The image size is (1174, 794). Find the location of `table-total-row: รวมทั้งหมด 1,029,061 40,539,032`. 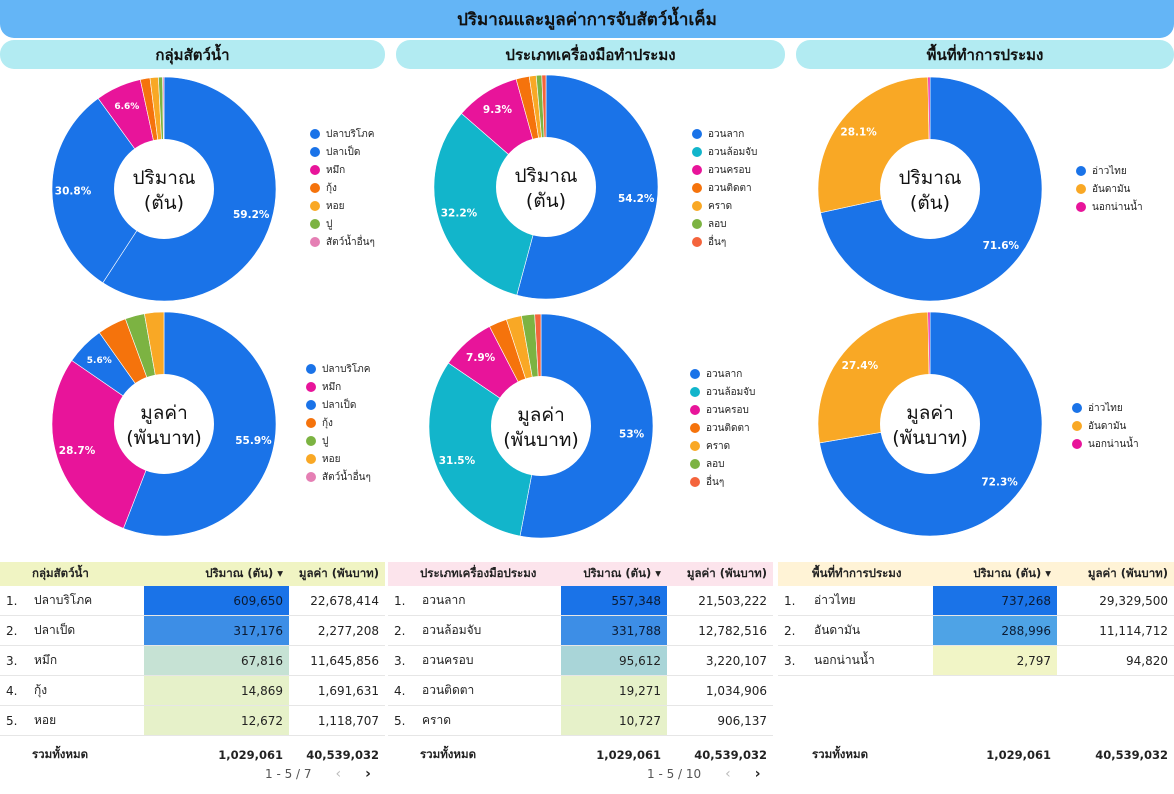

table-total-row: รวมทั้งหมด 1,029,061 40,539,032 is located at coordinates (976, 755).